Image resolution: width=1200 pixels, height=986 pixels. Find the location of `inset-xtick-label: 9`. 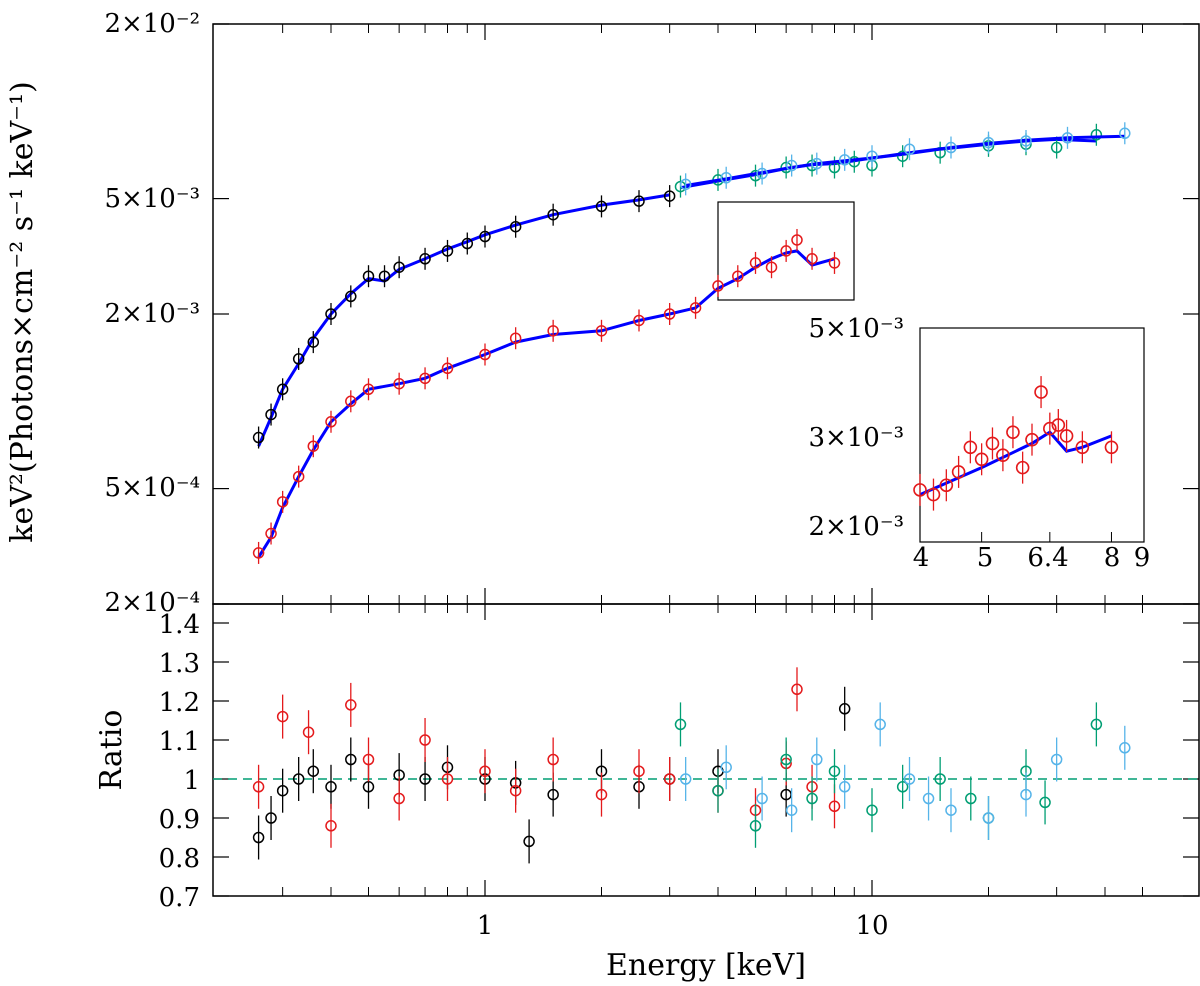

inset-xtick-label: 9 is located at coordinates (1142, 558).